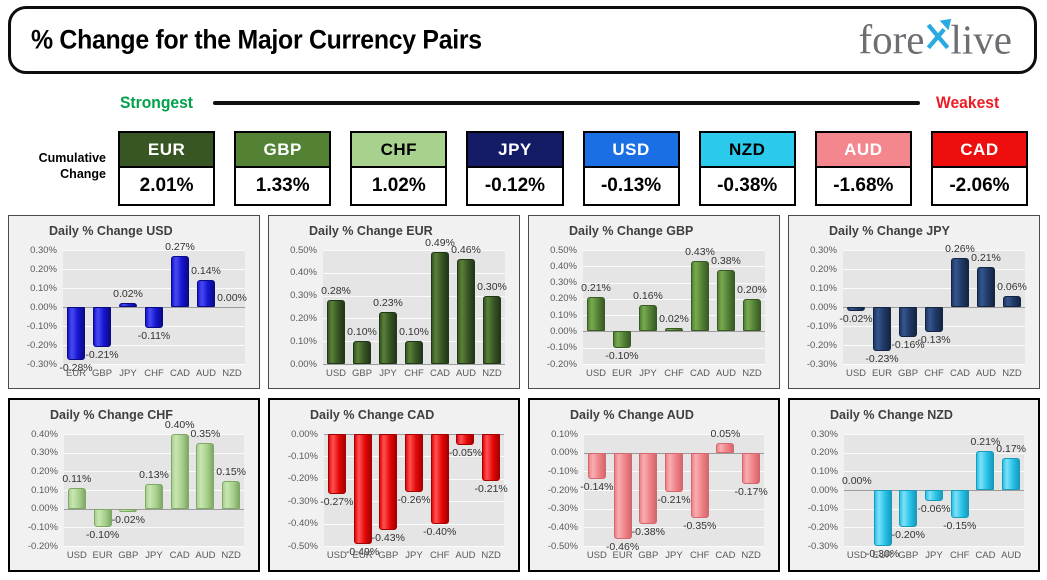 The height and width of the screenshot is (580, 1047). What do you see at coordinates (882, 373) in the screenshot?
I see `x-label-JPY-EUR: EUR` at bounding box center [882, 373].